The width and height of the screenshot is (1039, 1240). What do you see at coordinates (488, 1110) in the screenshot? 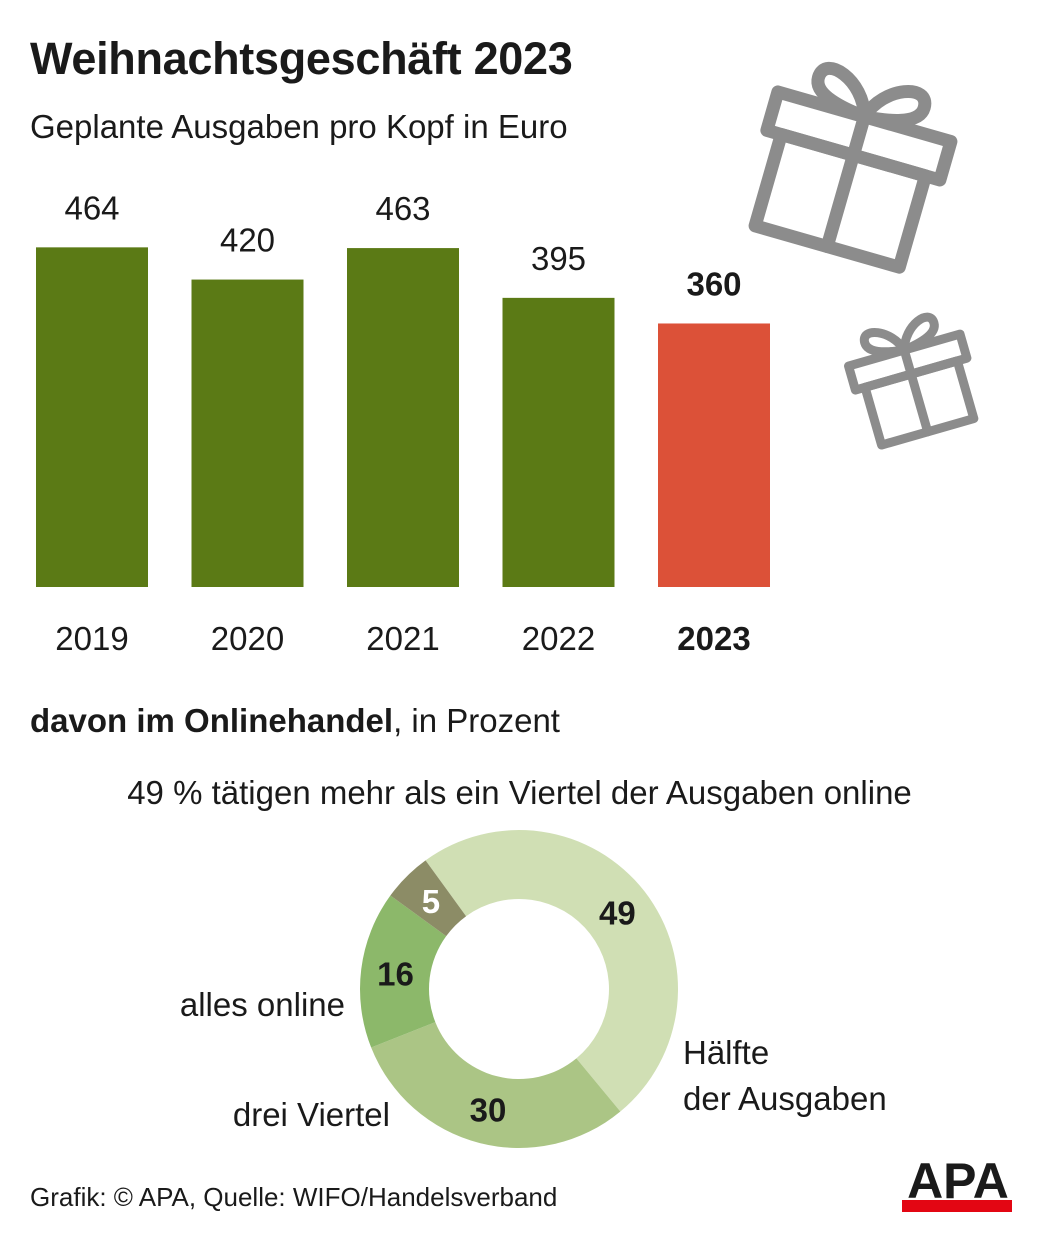
I see `donut-value-label: 30` at bounding box center [488, 1110].